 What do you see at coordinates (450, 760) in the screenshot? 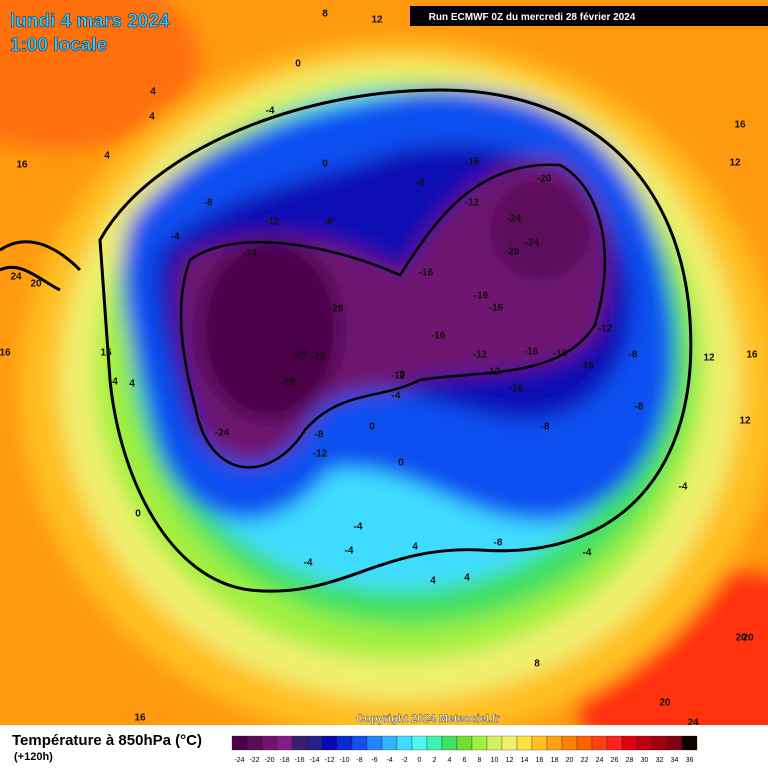
I see `legend-label: 4` at bounding box center [450, 760].